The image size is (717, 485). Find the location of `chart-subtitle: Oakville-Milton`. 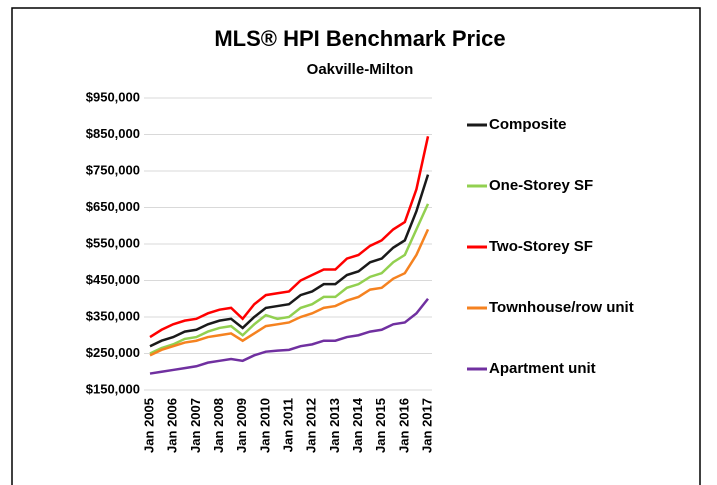

chart-subtitle: Oakville-Milton is located at coordinates (360, 69).